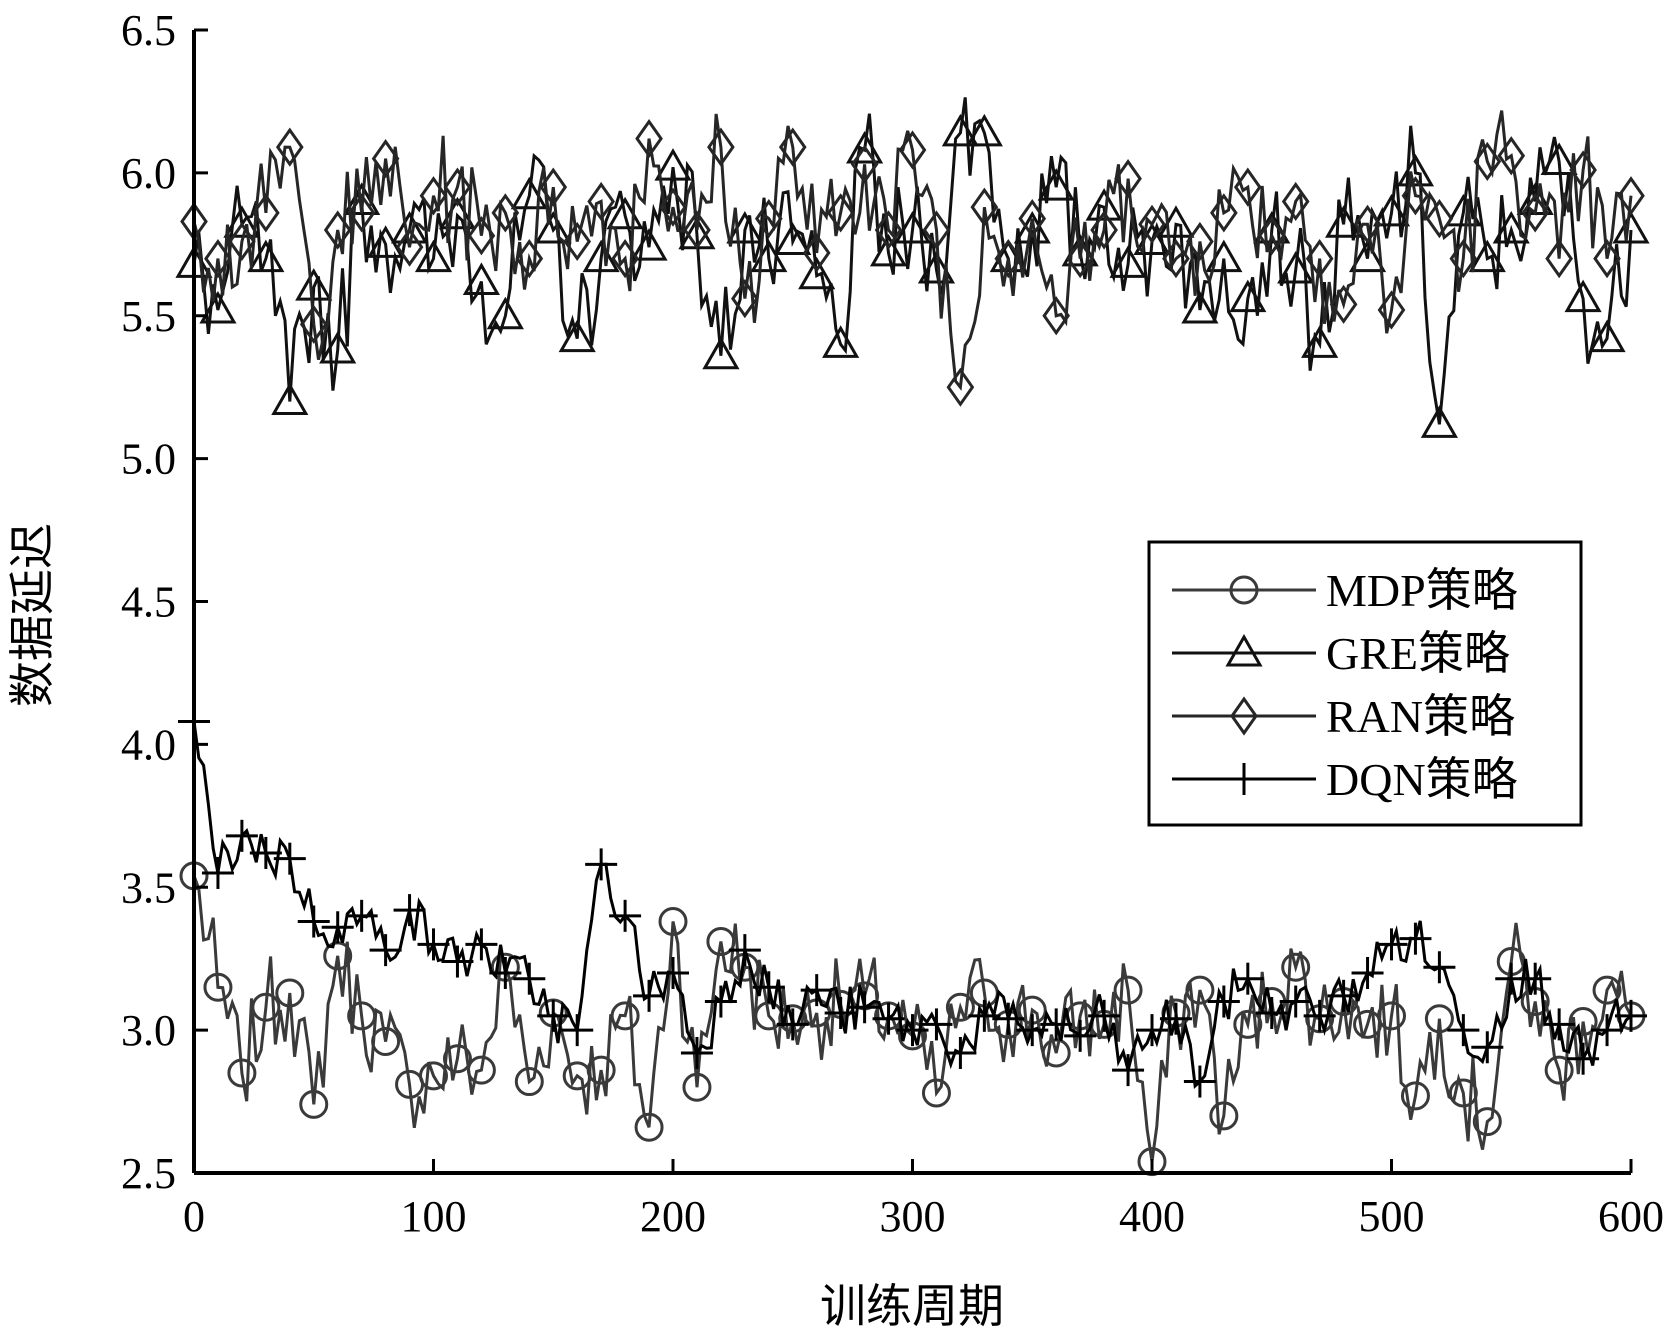 The image size is (1677, 1340). Describe the element at coordinates (1422, 779) in the screenshot. I see `legend-label-3: DQN策略` at that location.